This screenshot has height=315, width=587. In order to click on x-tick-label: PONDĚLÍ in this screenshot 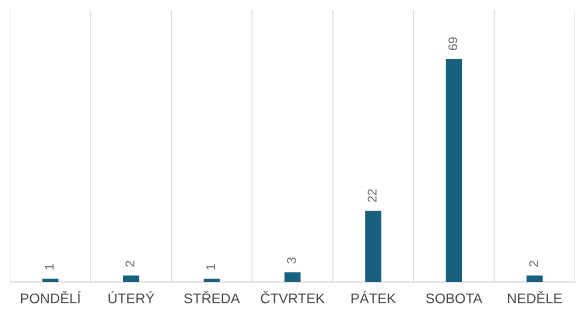, I will do `click(51, 297)`.